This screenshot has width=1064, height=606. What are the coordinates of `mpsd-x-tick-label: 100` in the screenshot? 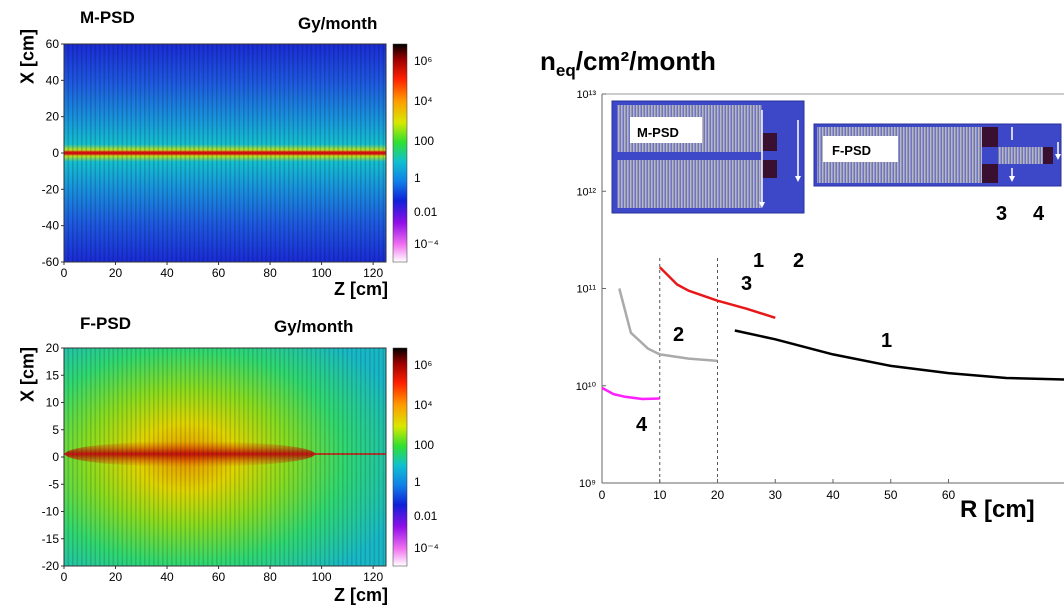 It's located at (322, 273).